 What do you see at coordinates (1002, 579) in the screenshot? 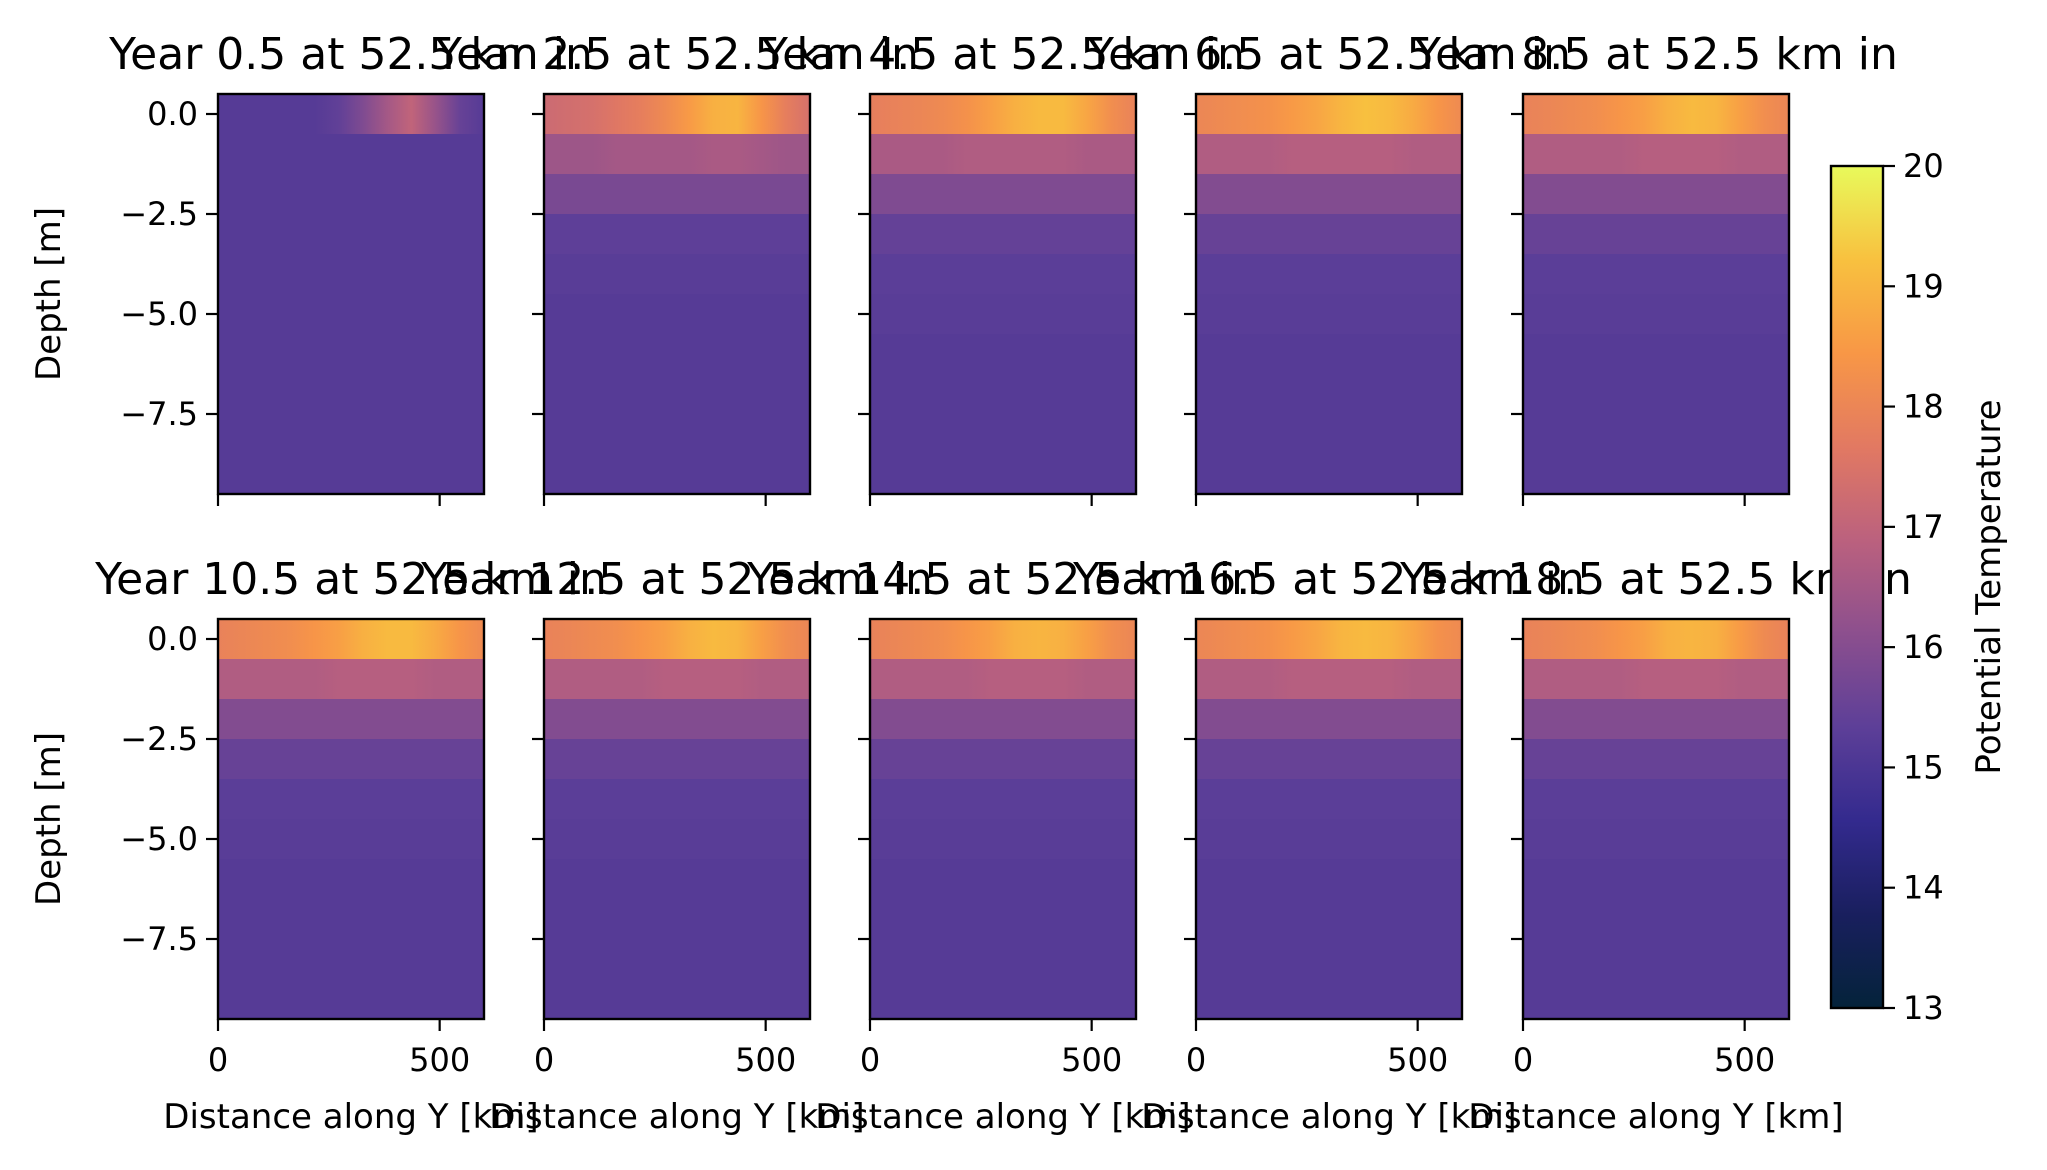
I see `subplot-title: Year 14.5 at 52.5 km in` at bounding box center [1002, 579].